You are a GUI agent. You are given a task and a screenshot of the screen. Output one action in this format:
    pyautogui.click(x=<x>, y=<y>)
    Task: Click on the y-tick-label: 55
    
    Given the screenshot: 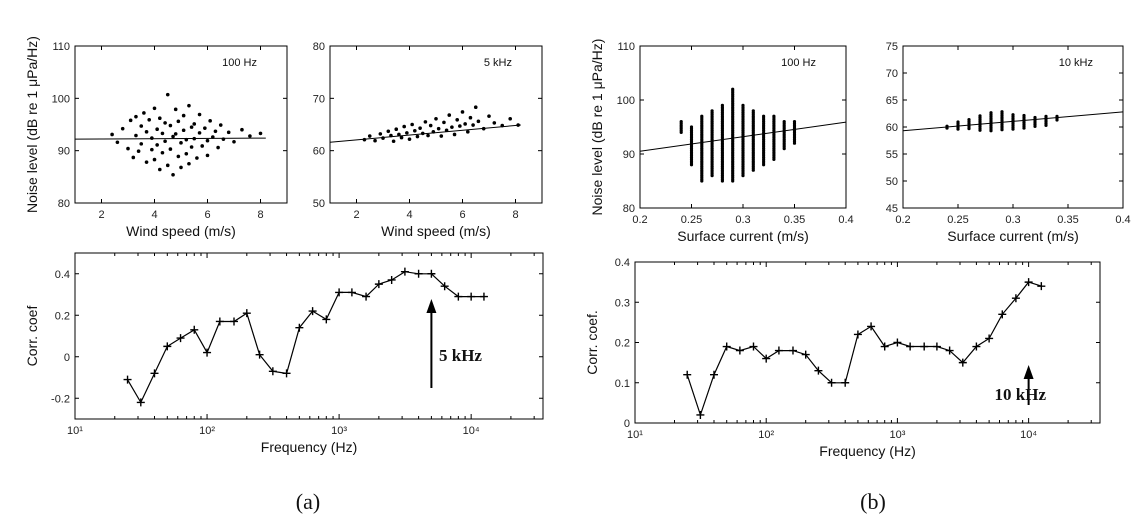 What is the action you would take?
    pyautogui.click(x=892, y=155)
    